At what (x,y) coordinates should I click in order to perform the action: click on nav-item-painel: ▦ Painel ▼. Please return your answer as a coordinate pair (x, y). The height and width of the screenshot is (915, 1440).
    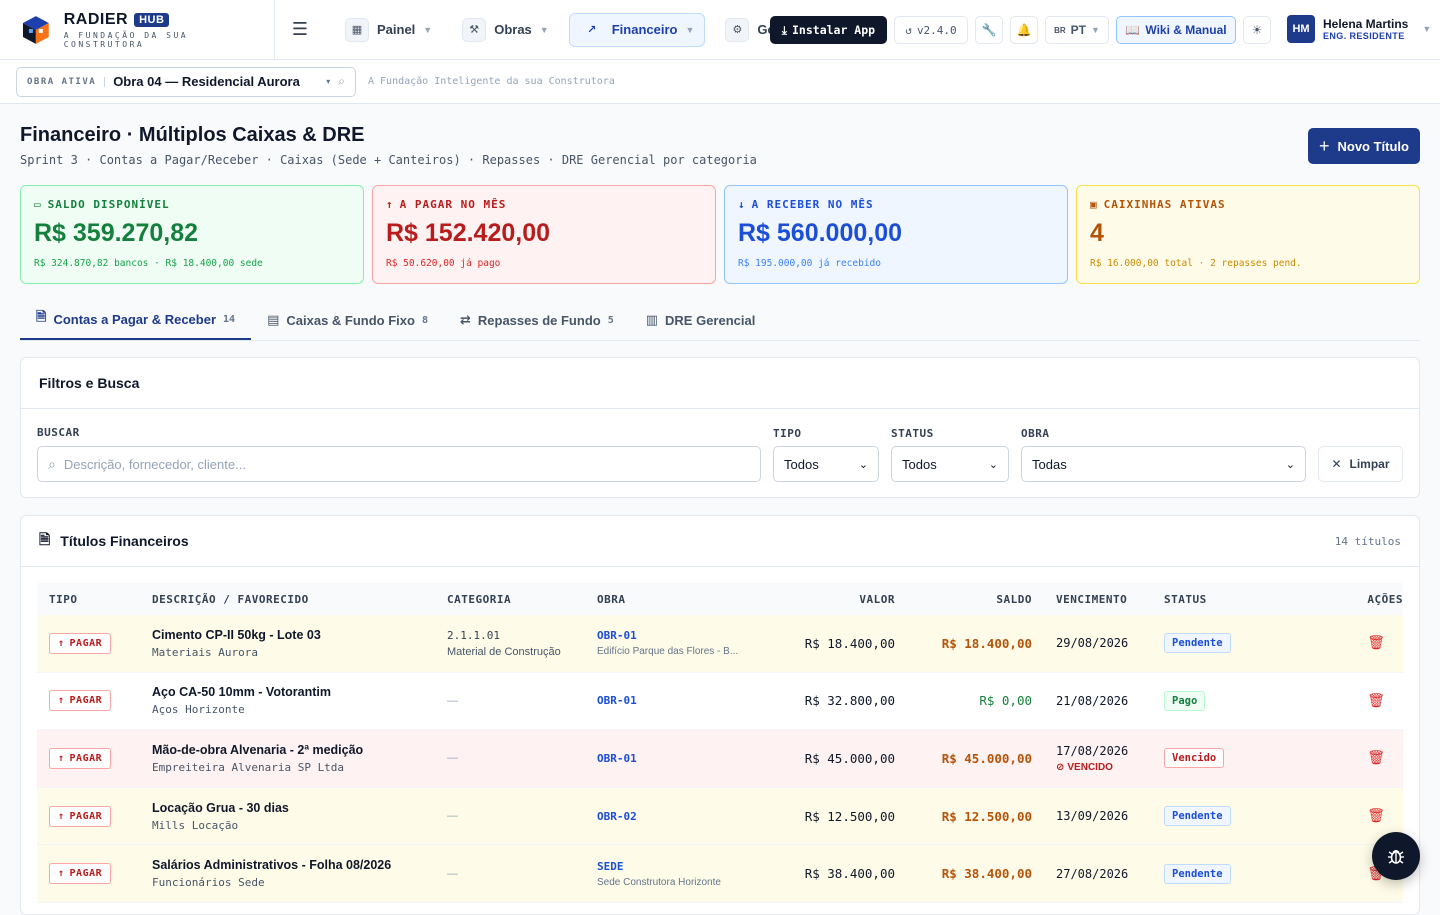
    Looking at the image, I should click on (388, 30).